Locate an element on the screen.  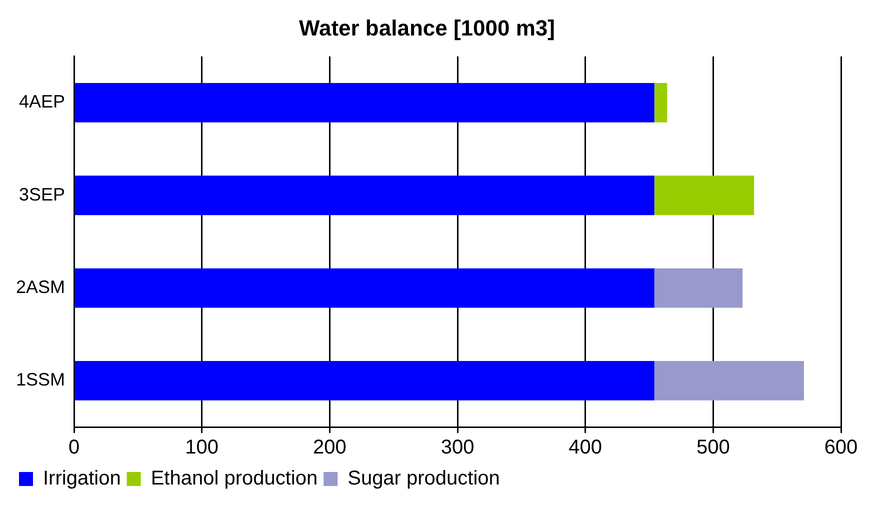
legend-label: Irrigation is located at coordinates (82, 479).